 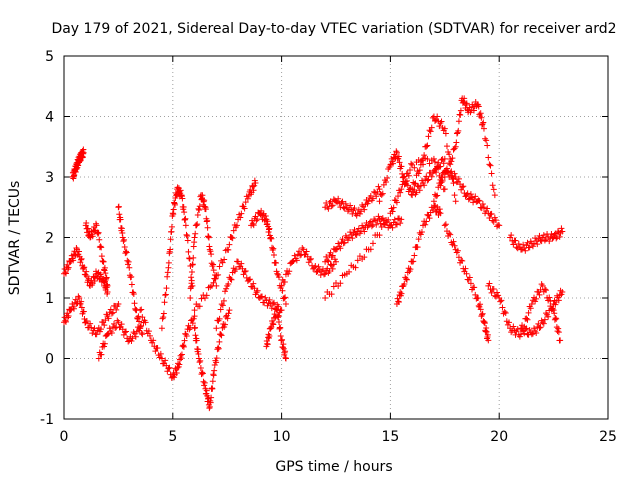 What do you see at coordinates (172, 437) in the screenshot?
I see `x-tick-label: 5` at bounding box center [172, 437].